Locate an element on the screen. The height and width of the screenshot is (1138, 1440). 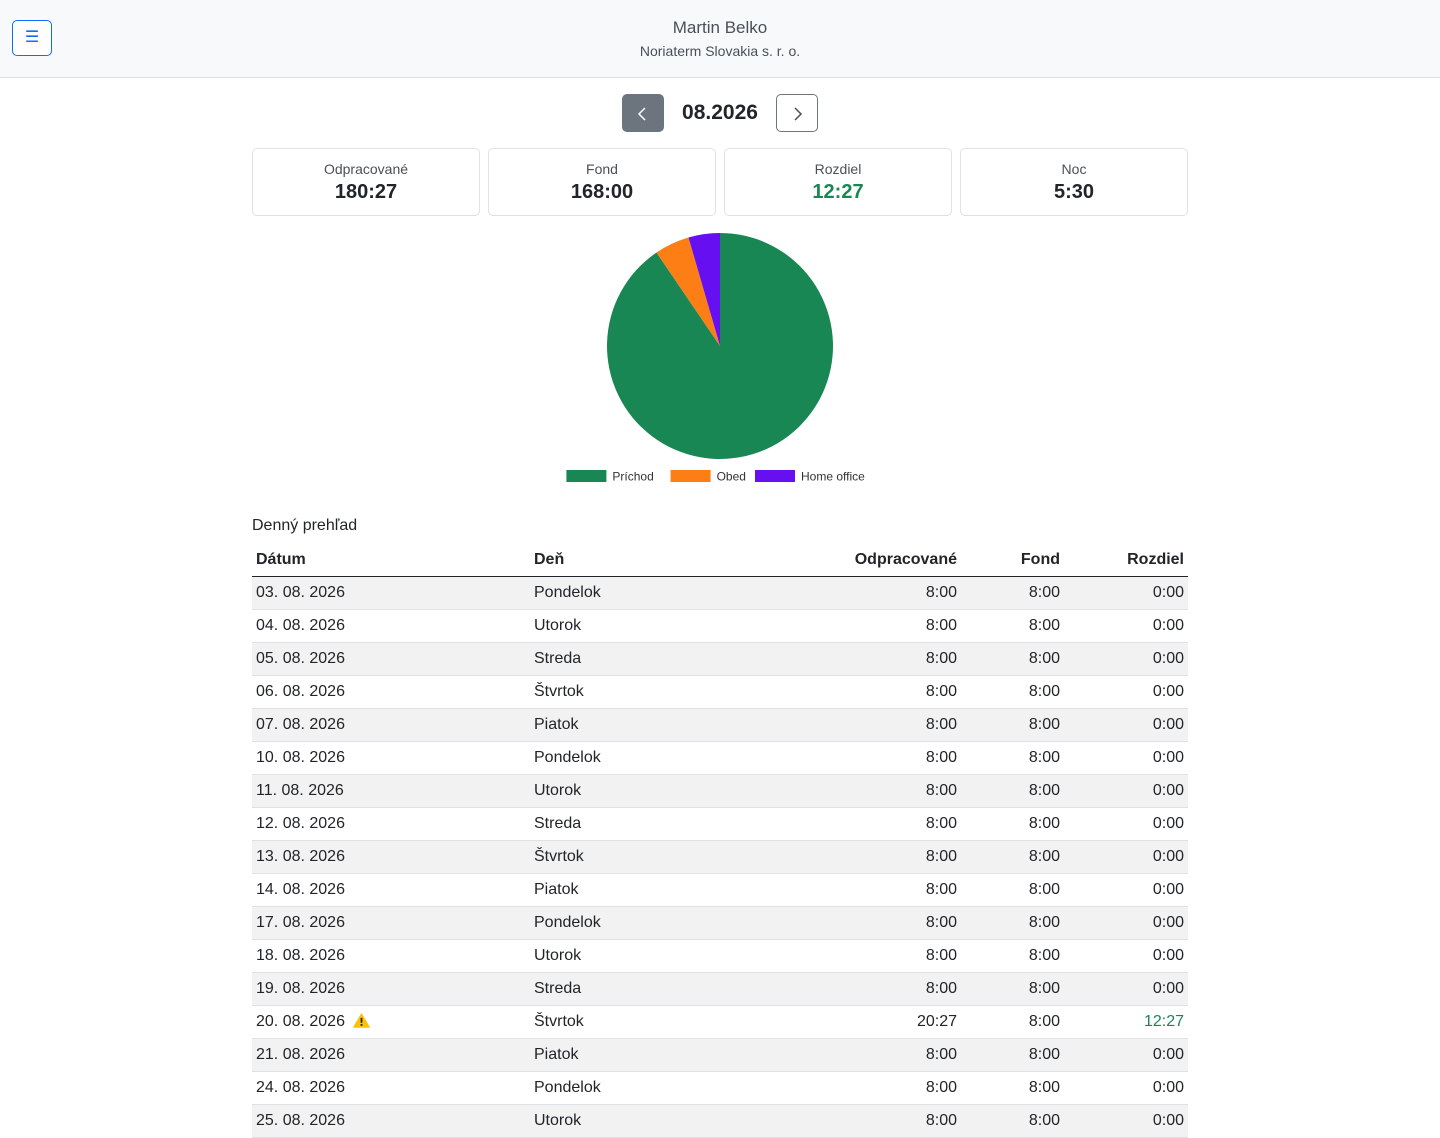
table-row: 21. 08. 2026 Piatok 8:00 8:00 0:00 is located at coordinates (720, 1055).